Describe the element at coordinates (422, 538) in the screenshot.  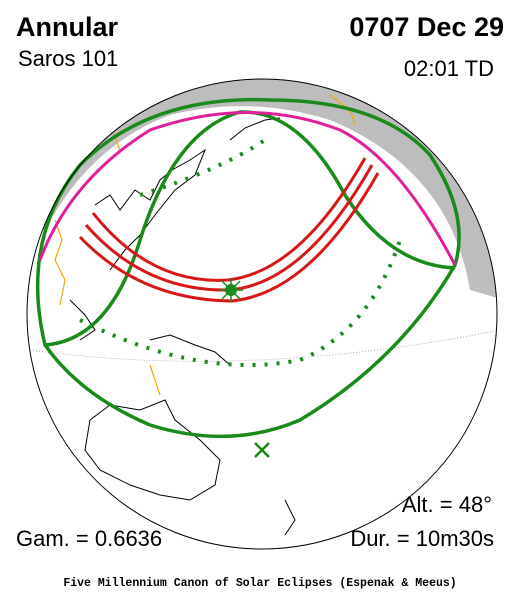
I see `duration: Dur. = 10m30s` at that location.